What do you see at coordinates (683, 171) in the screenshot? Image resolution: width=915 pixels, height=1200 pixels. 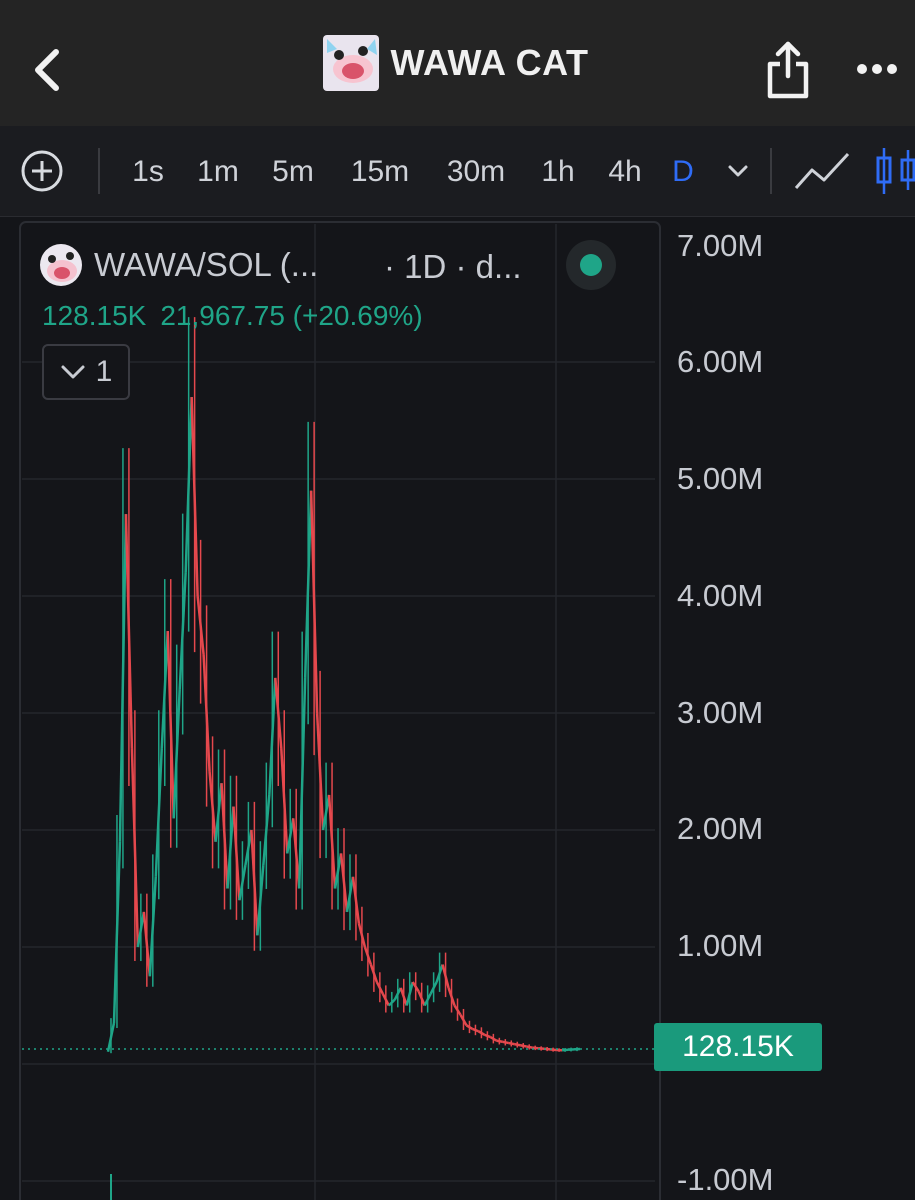 I see `timeframe-d: D` at bounding box center [683, 171].